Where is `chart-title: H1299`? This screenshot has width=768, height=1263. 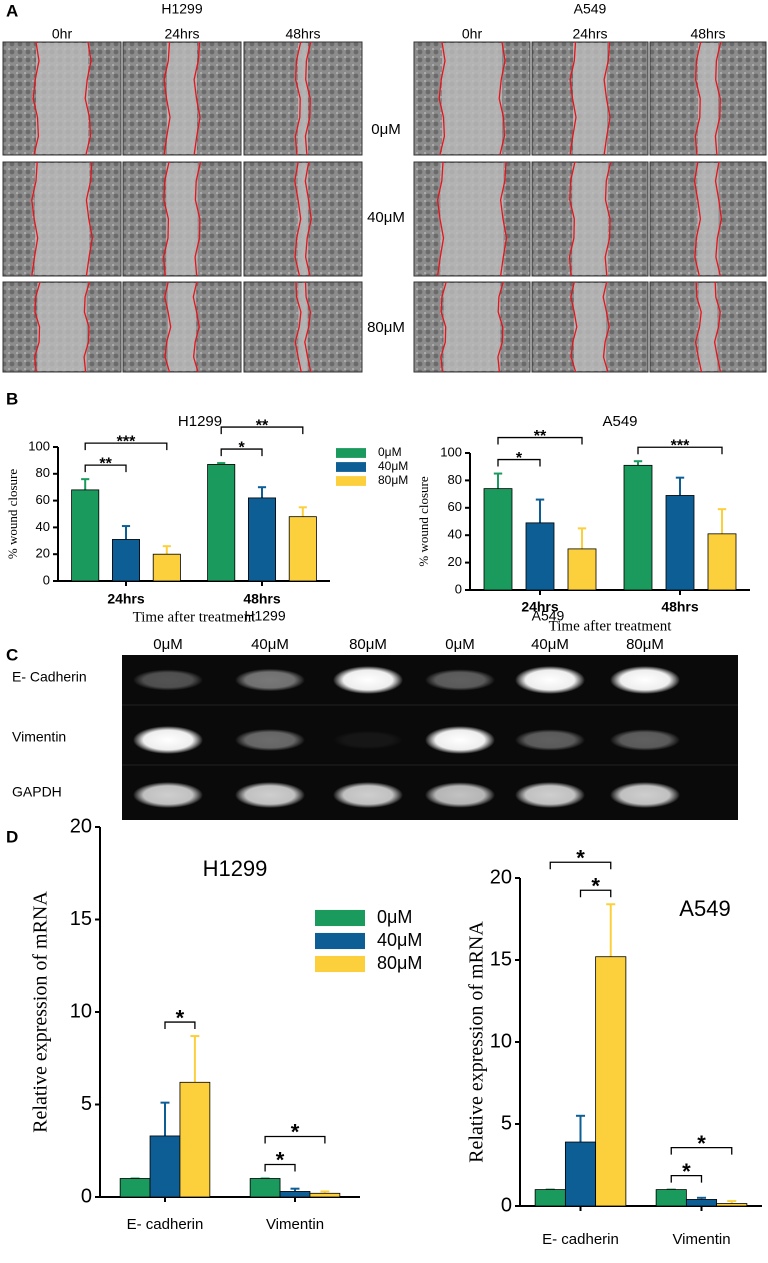
chart-title: H1299 is located at coordinates (235, 868).